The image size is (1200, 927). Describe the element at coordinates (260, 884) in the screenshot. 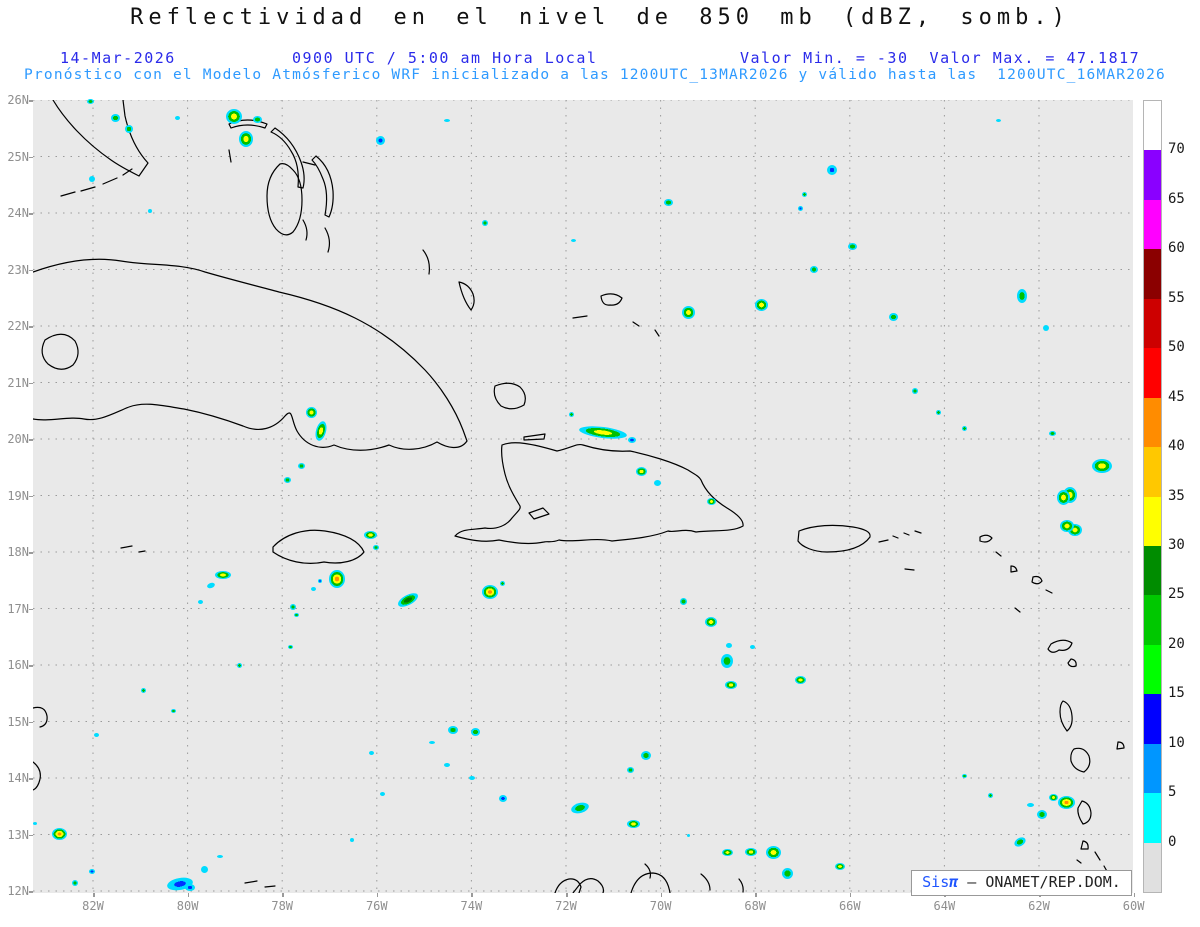

I see `coastline-bottom-fragments` at that location.